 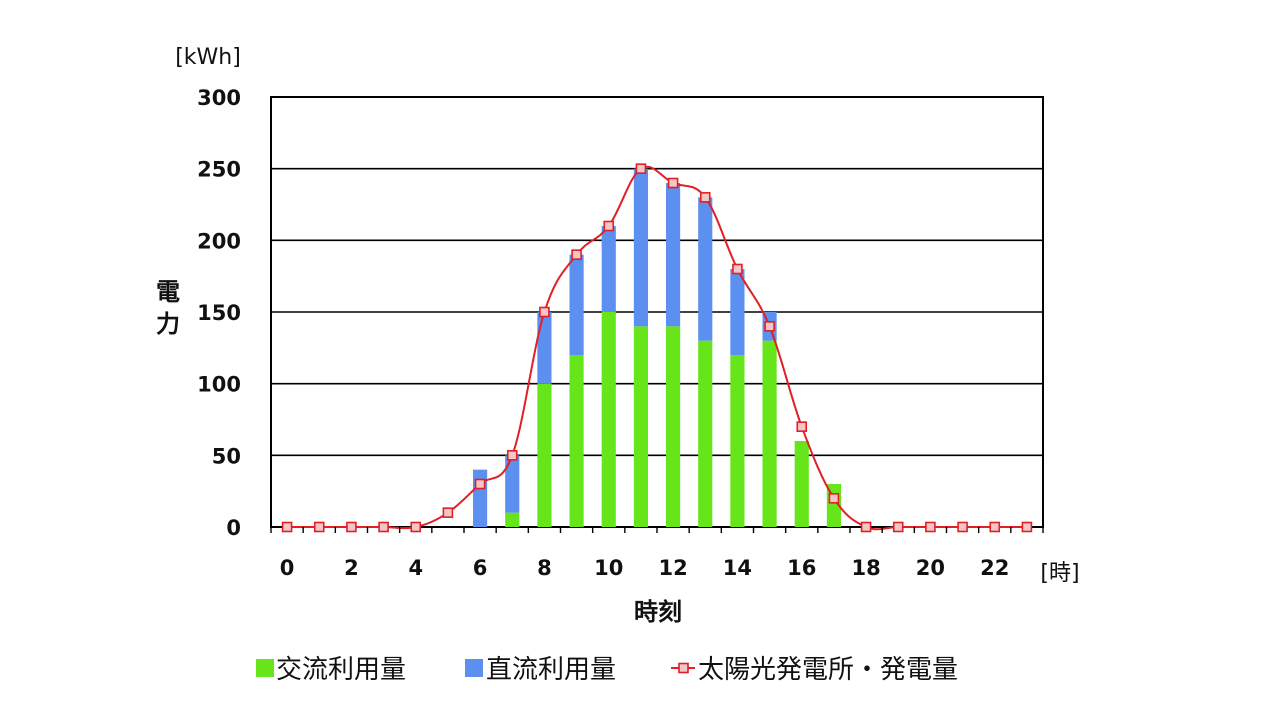 I want to click on x-tick-label-8: 8, so click(x=544, y=568).